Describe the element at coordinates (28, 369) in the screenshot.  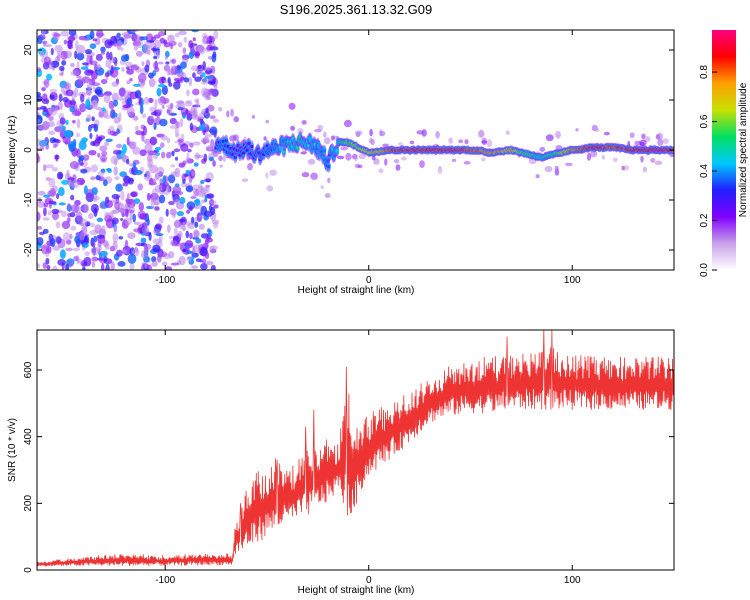
I see `y-tick-label: 600` at that location.